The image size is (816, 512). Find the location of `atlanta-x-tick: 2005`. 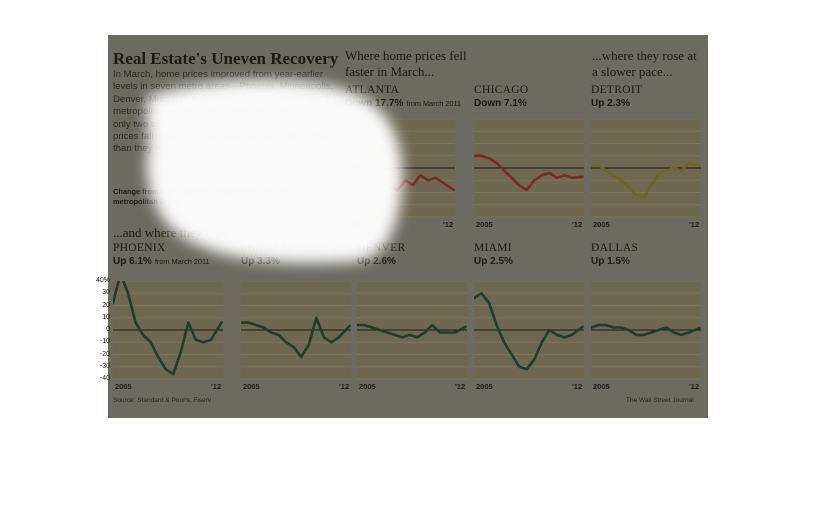

atlanta-x-tick: 2005 is located at coordinates (355, 224).